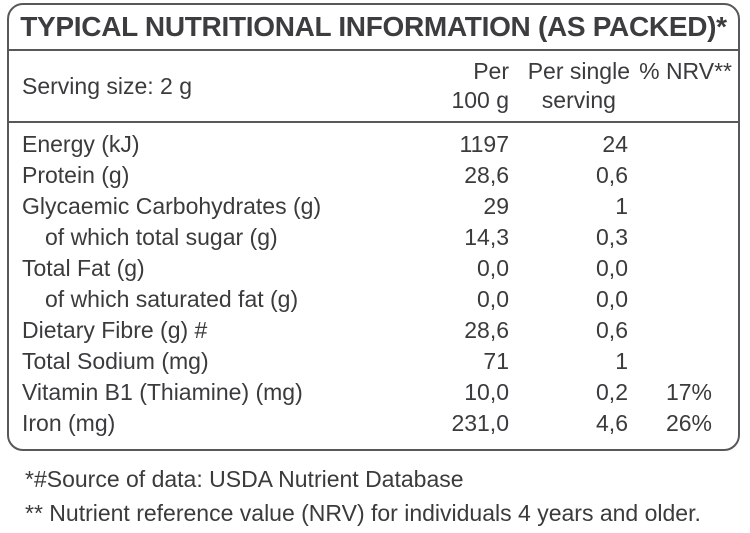 The height and width of the screenshot is (533, 750). What do you see at coordinates (373, 330) in the screenshot?
I see `table-row: Dietary Fibre (g) # 28,6 0,6` at bounding box center [373, 330].